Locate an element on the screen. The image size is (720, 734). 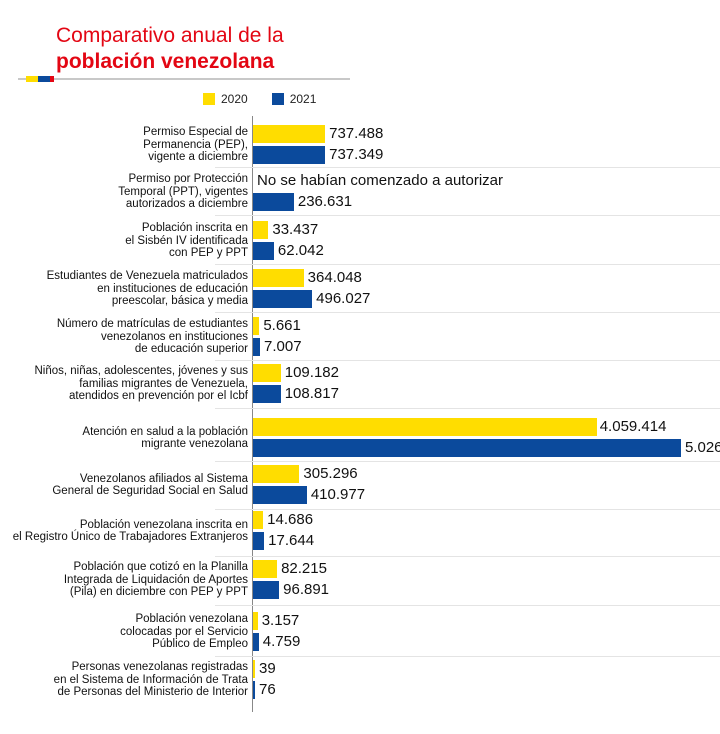
category-label-line: en el Sistema de Información de Trata is located at coordinates (150, 679).